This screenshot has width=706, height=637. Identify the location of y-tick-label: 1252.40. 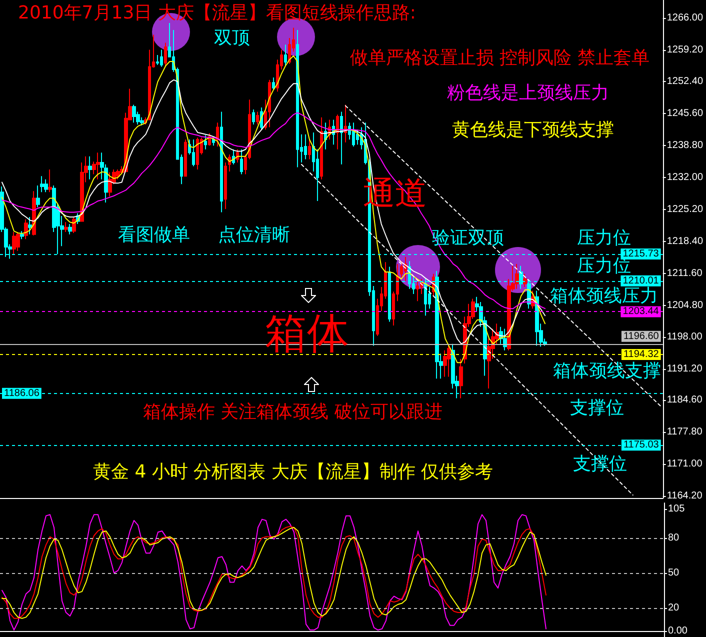
(685, 82).